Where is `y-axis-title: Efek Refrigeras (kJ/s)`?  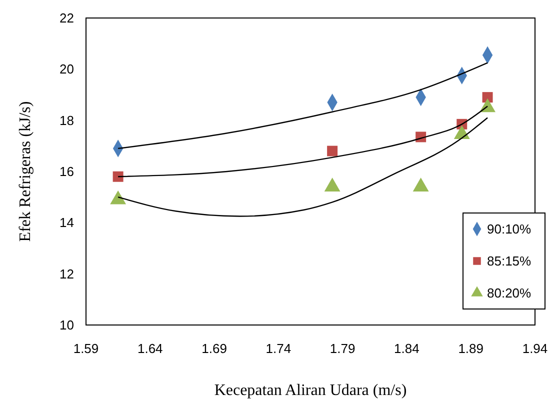 y-axis-title: Efek Refrigeras (kJ/s) is located at coordinates (25, 171).